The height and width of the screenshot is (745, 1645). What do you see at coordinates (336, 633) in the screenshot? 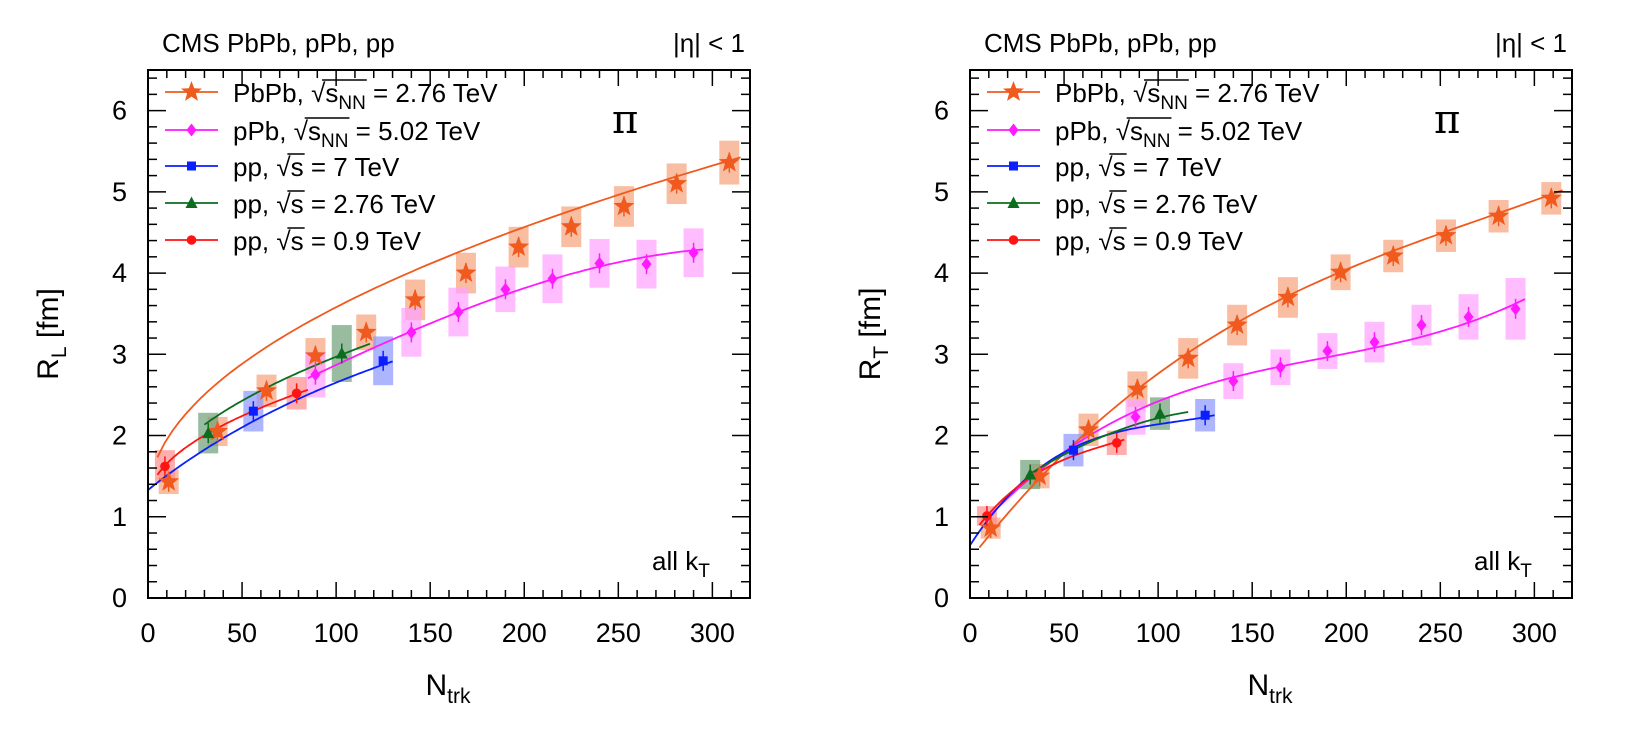
I see `x-tick-label-100: 100` at bounding box center [336, 633].